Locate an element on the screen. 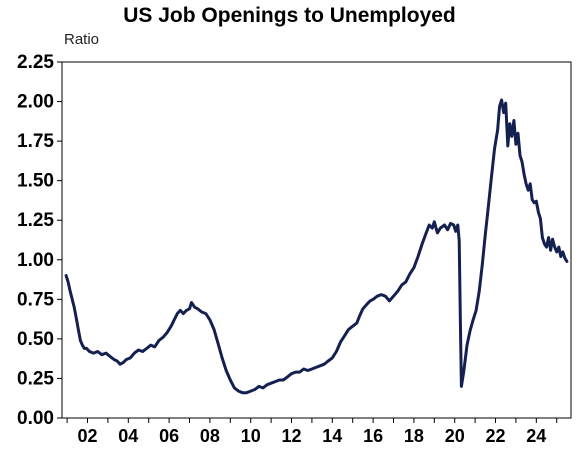 The height and width of the screenshot is (456, 579). x-tick-label: 10 is located at coordinates (251, 436).